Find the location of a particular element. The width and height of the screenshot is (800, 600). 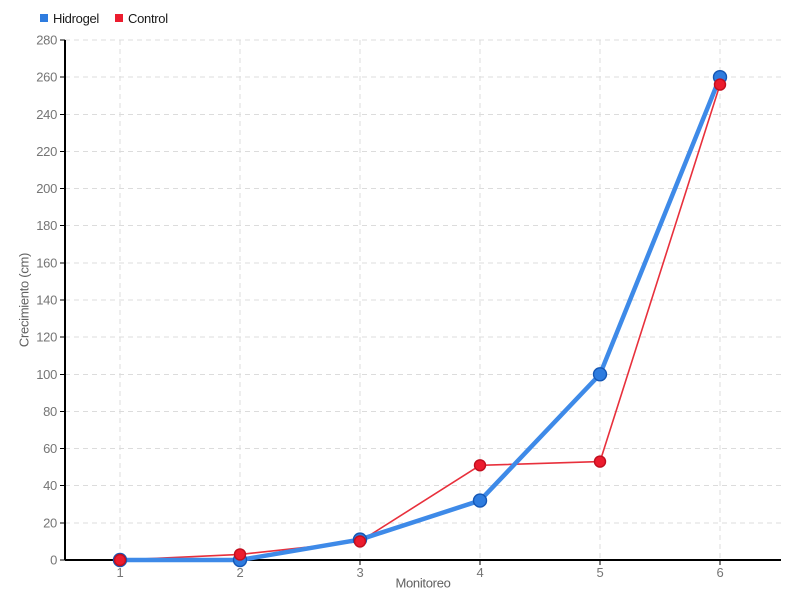

legend-swatch-hidrogel-icon is located at coordinates (44, 18).